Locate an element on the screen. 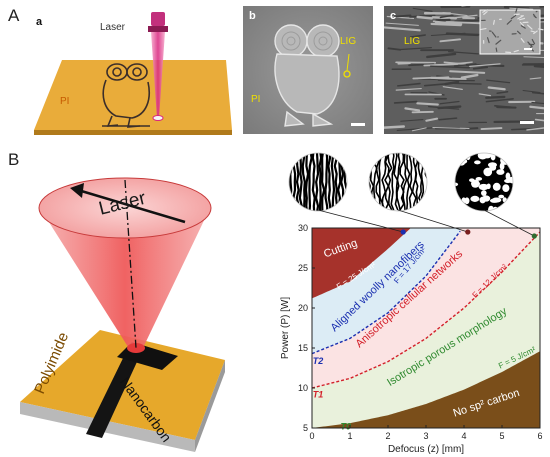  panel-b-sem-image: b LIG PI is located at coordinates (308, 70).